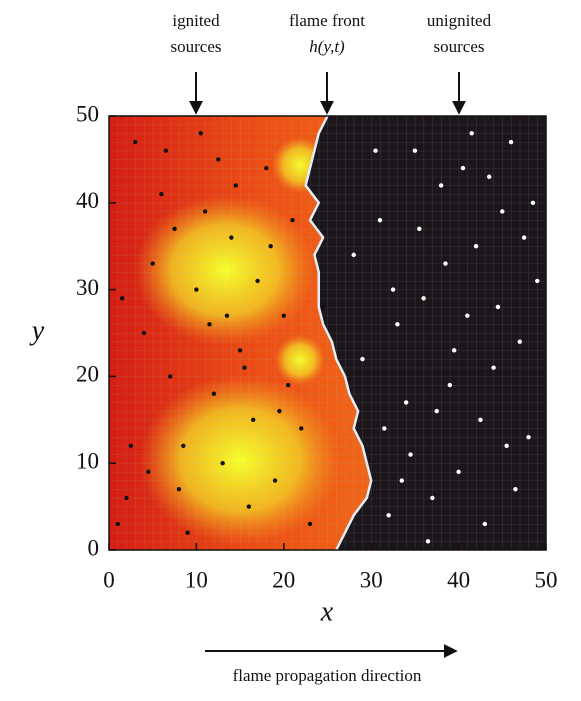  What do you see at coordinates (87, 374) in the screenshot?
I see `y-tick-label: 20` at bounding box center [87, 374].